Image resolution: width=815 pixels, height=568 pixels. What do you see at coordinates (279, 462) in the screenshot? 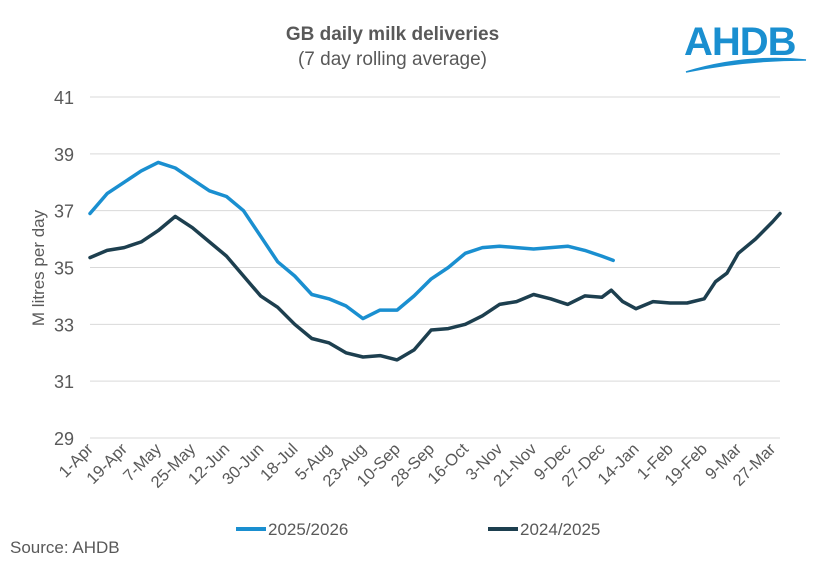
I see `x-tick-label: 18-Jul` at bounding box center [279, 462].